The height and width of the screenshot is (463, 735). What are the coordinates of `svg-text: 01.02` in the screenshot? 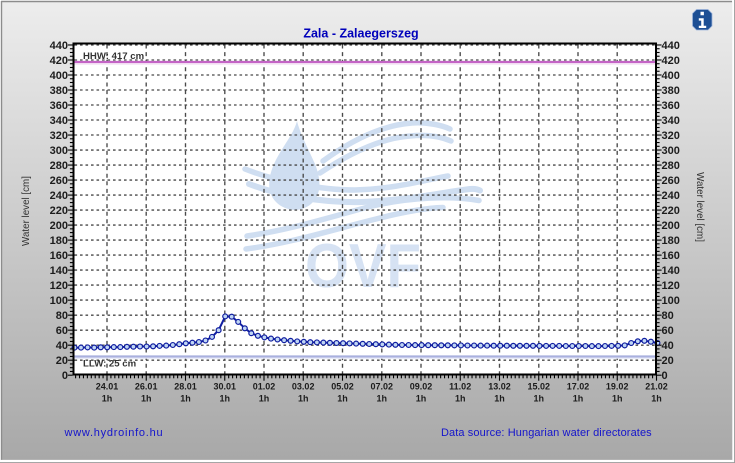 It's located at (264, 387).